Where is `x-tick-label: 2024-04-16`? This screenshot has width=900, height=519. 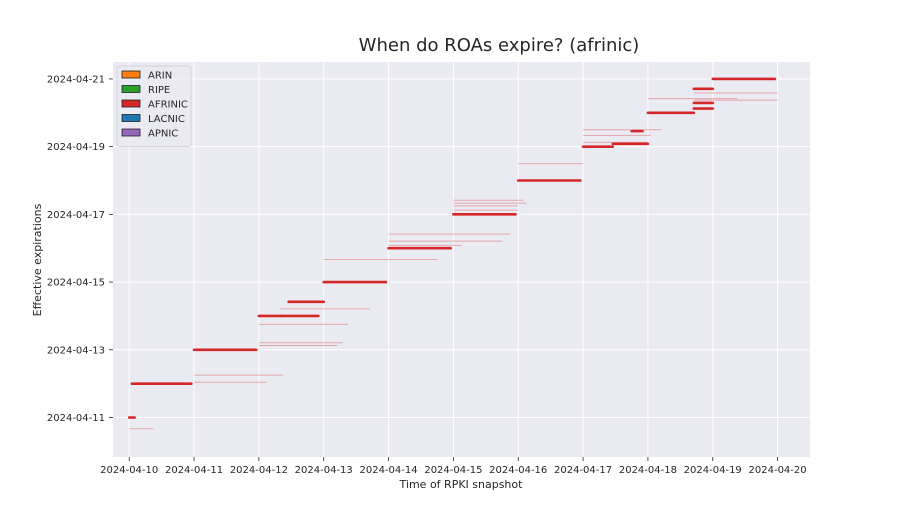 x-tick-label: 2024-04-16 is located at coordinates (518, 470).